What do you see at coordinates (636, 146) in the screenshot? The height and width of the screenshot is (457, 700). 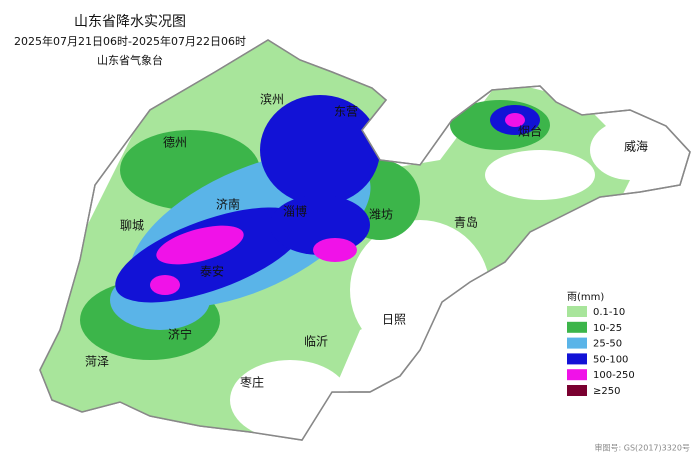 I see `city: 威海` at bounding box center [636, 146].